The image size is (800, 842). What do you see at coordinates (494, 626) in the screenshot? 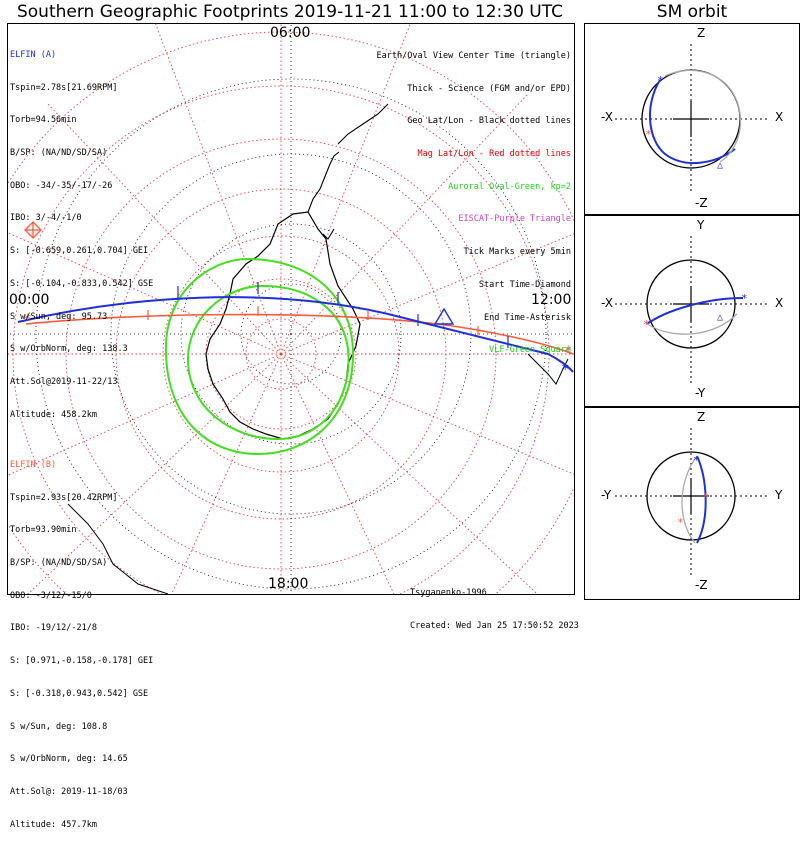
I see `created-credit: Created: Wed Jan 25 17:50:52 2023` at bounding box center [494, 626].